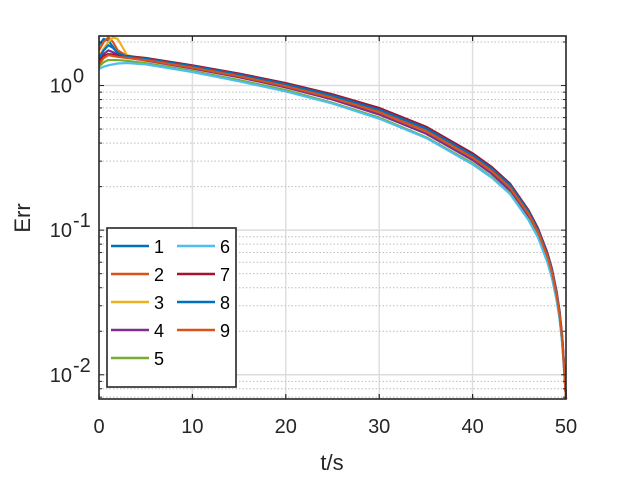  What do you see at coordinates (159, 303) in the screenshot?
I see `legend-label-3: 3` at bounding box center [159, 303].